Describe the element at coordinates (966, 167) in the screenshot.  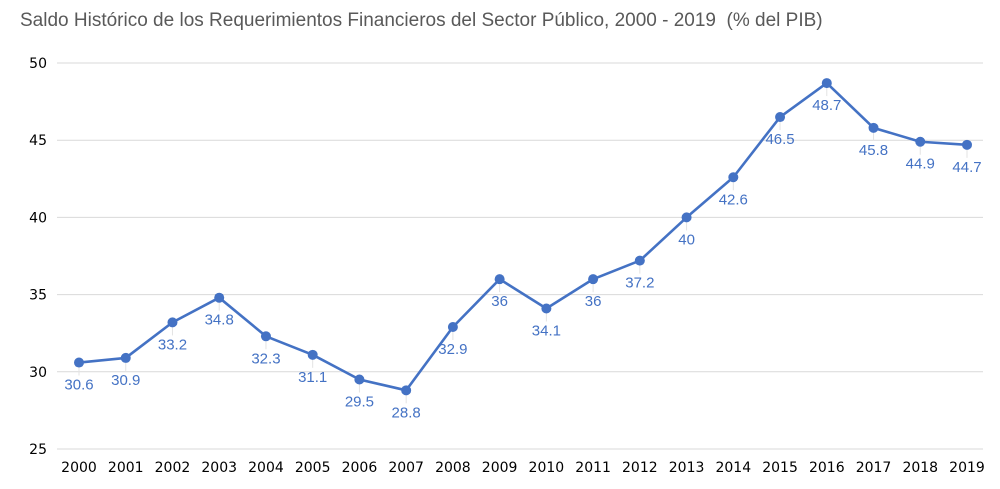
I see `data-label: 44.7` at that location.